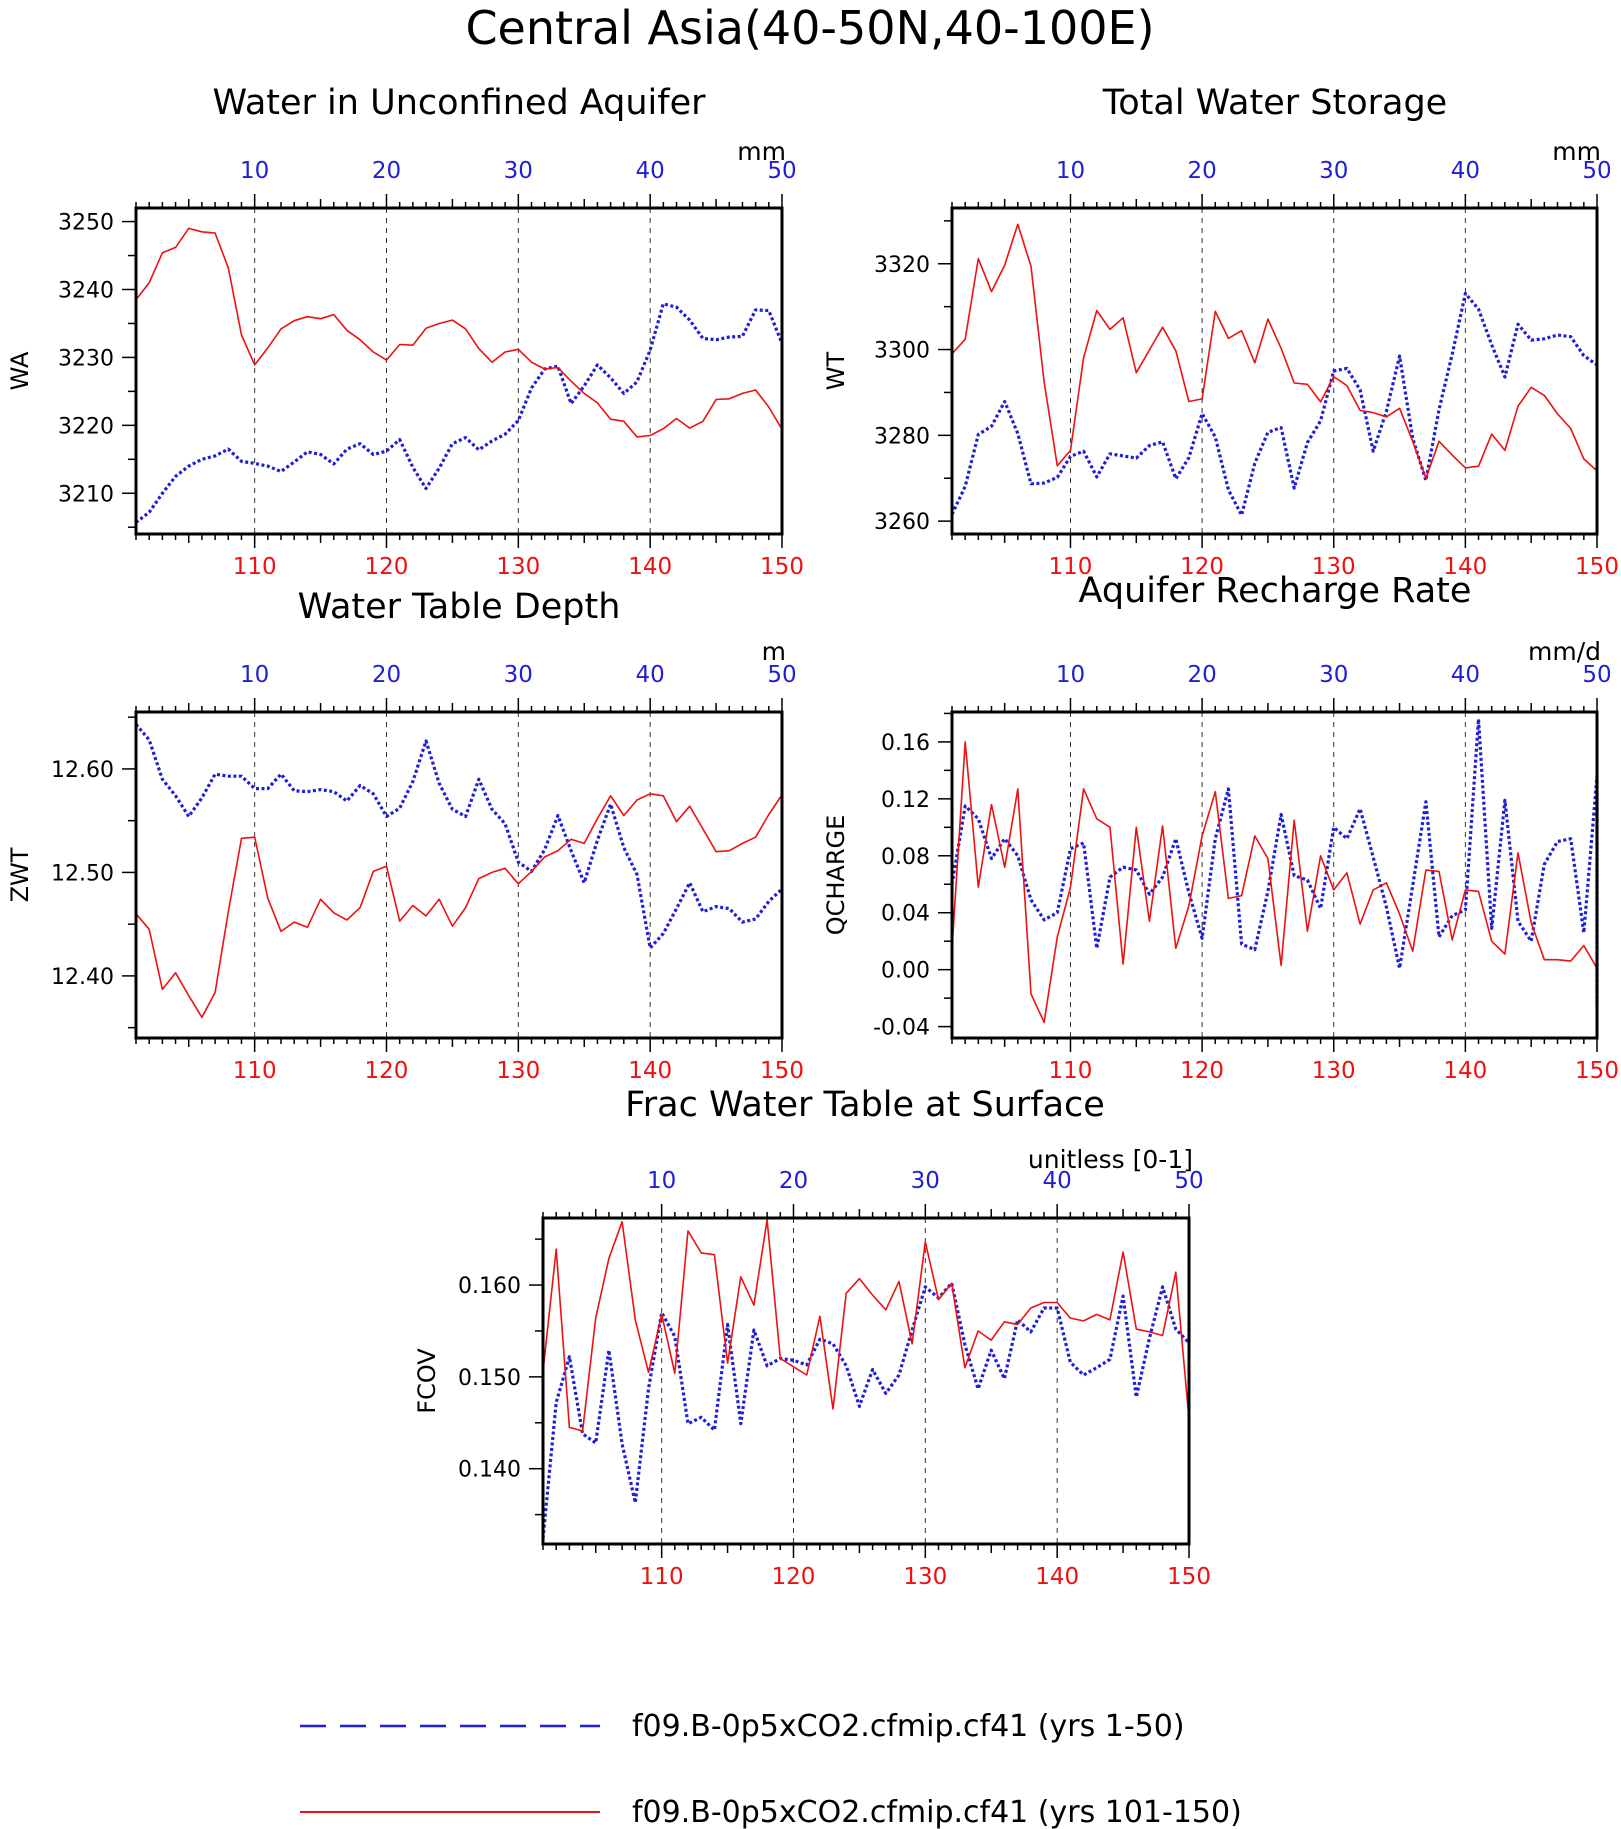 The image size is (1621, 1829). What do you see at coordinates (427, 1381) in the screenshot?
I see `y-axis-label: FCOV` at bounding box center [427, 1381].